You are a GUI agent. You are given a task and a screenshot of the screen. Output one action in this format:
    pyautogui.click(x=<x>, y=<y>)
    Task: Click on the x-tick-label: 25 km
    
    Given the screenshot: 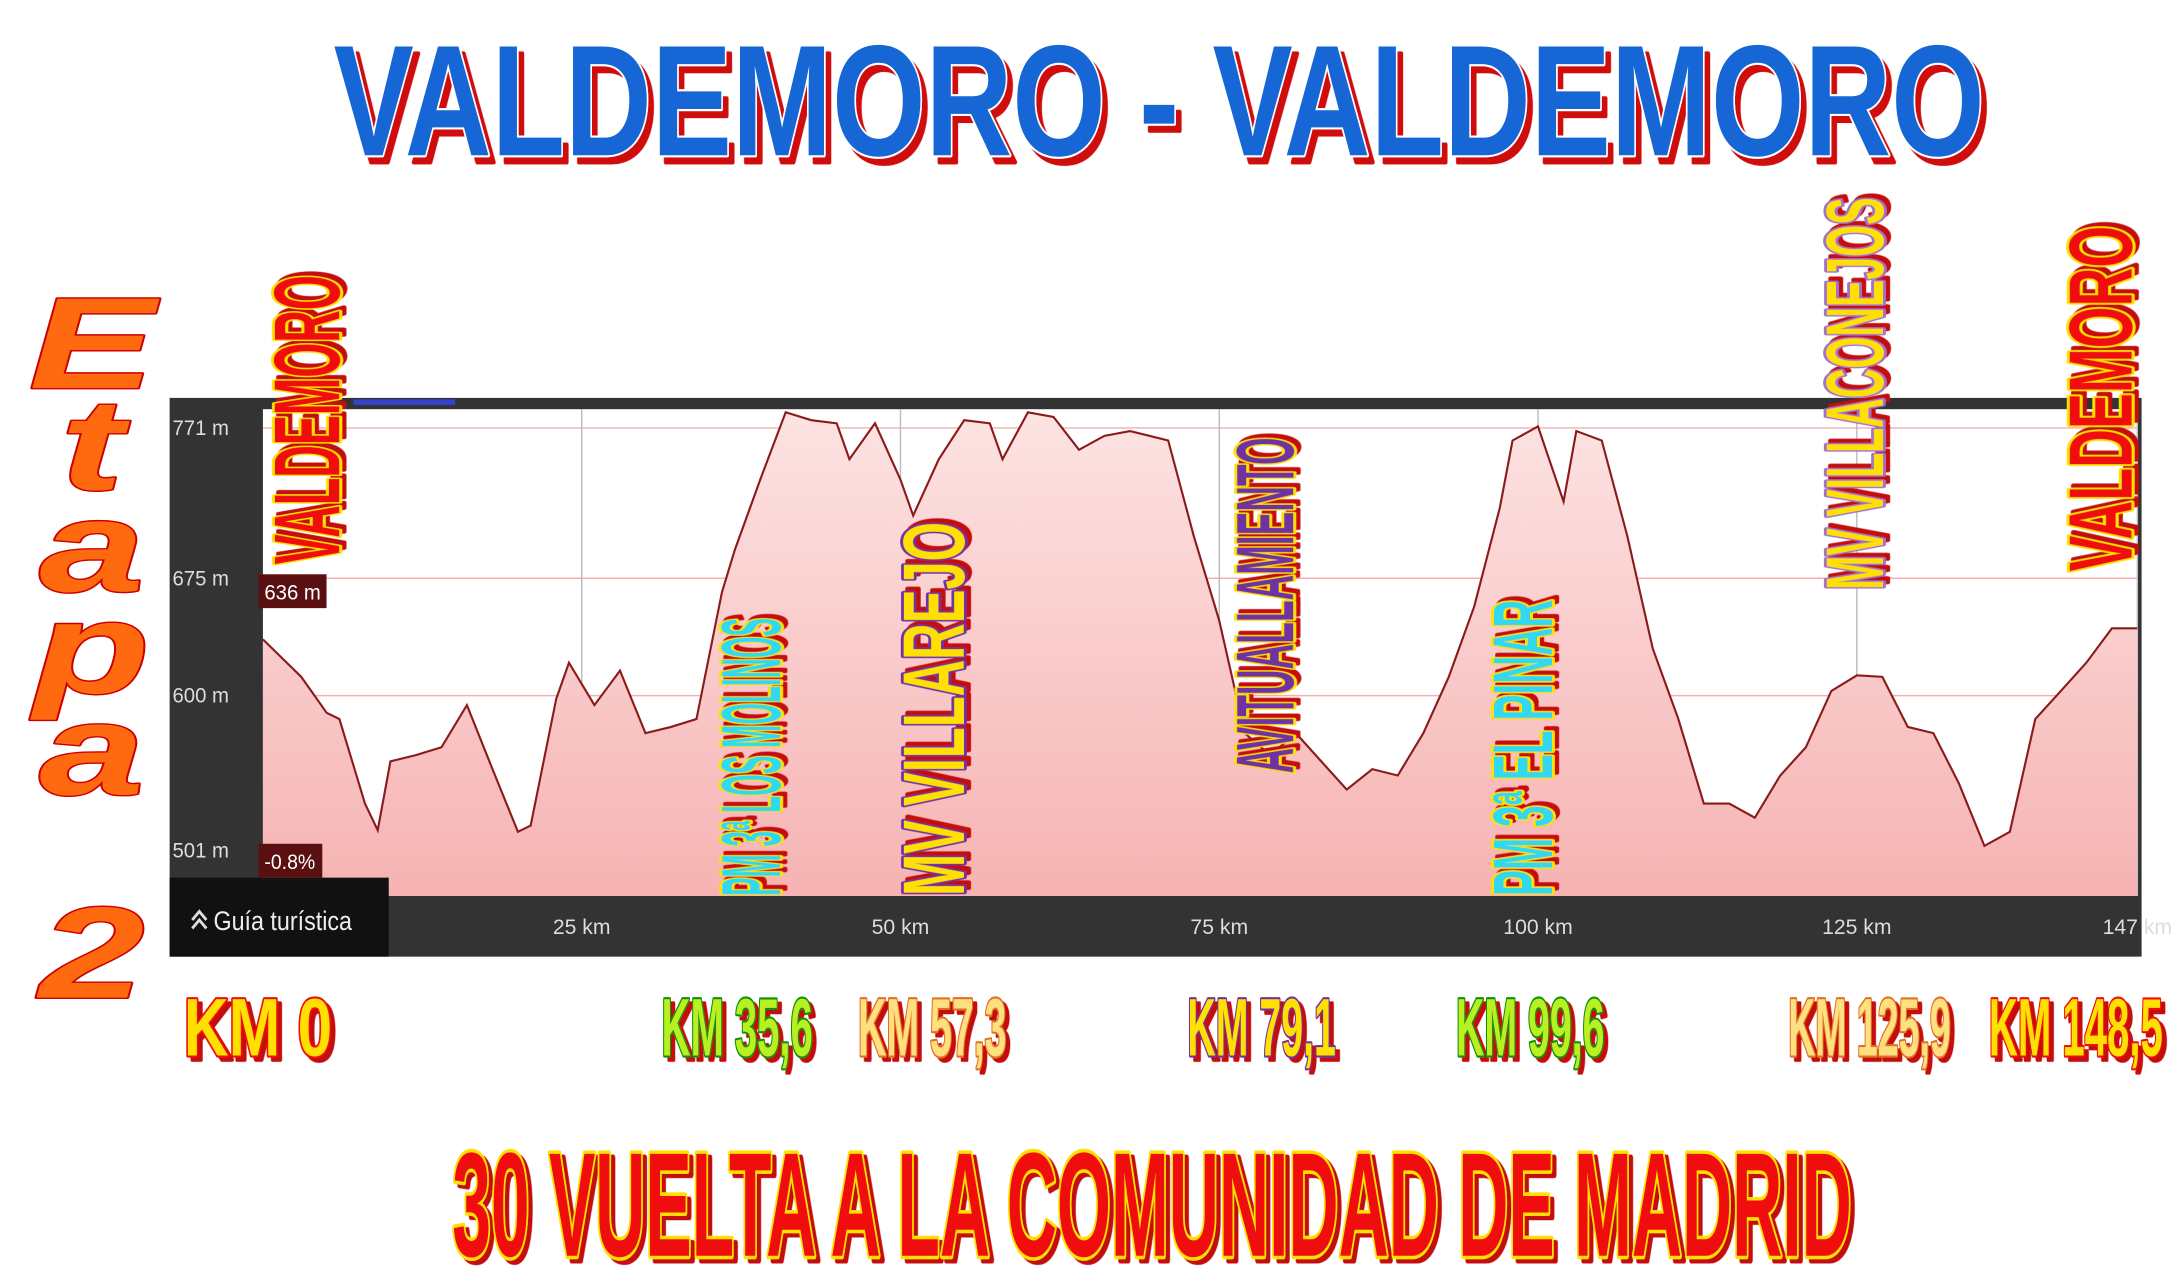 What is the action you would take?
    pyautogui.click(x=582, y=927)
    